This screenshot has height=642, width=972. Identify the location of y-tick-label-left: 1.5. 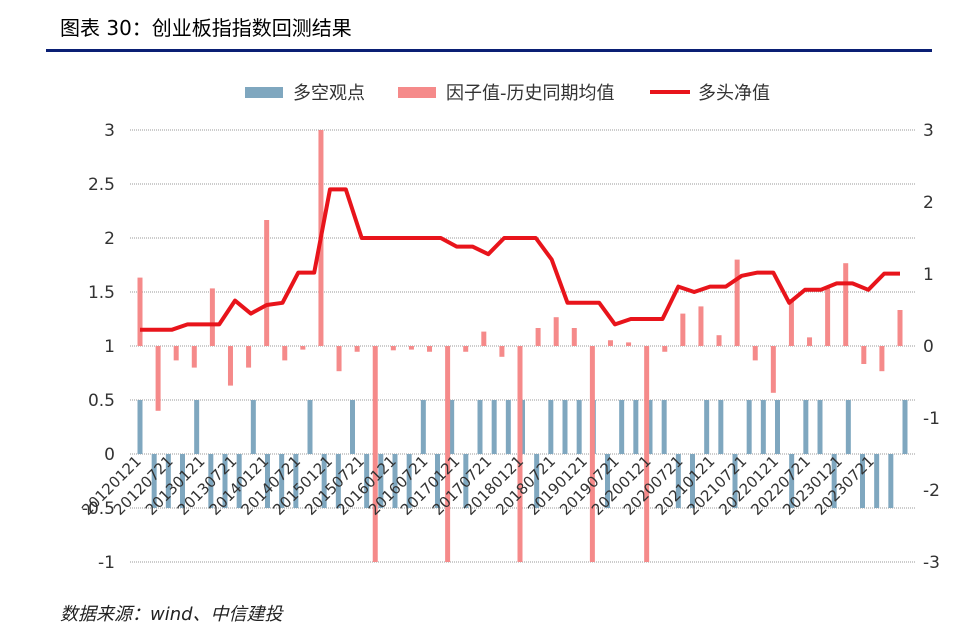
(101, 293).